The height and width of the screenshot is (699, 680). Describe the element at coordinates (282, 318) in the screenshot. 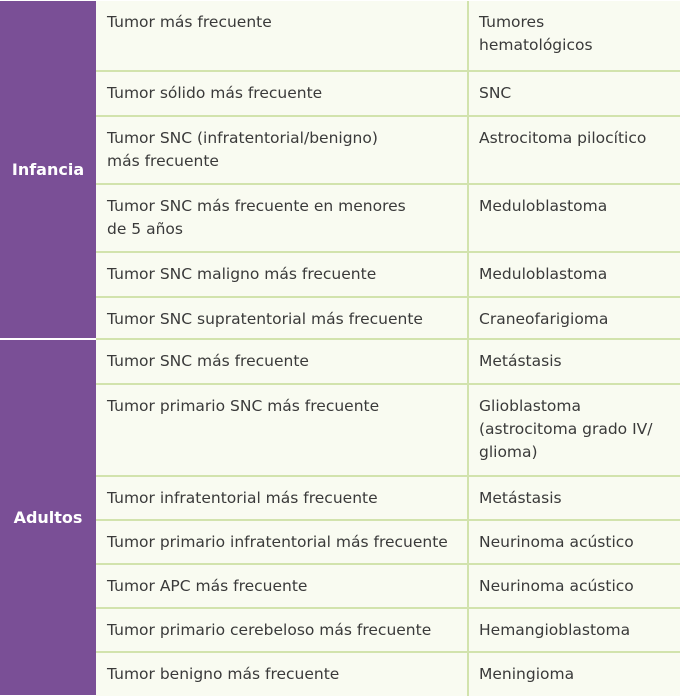

I see `row-description: Tumor SNC supratentorial más frecuente` at that location.